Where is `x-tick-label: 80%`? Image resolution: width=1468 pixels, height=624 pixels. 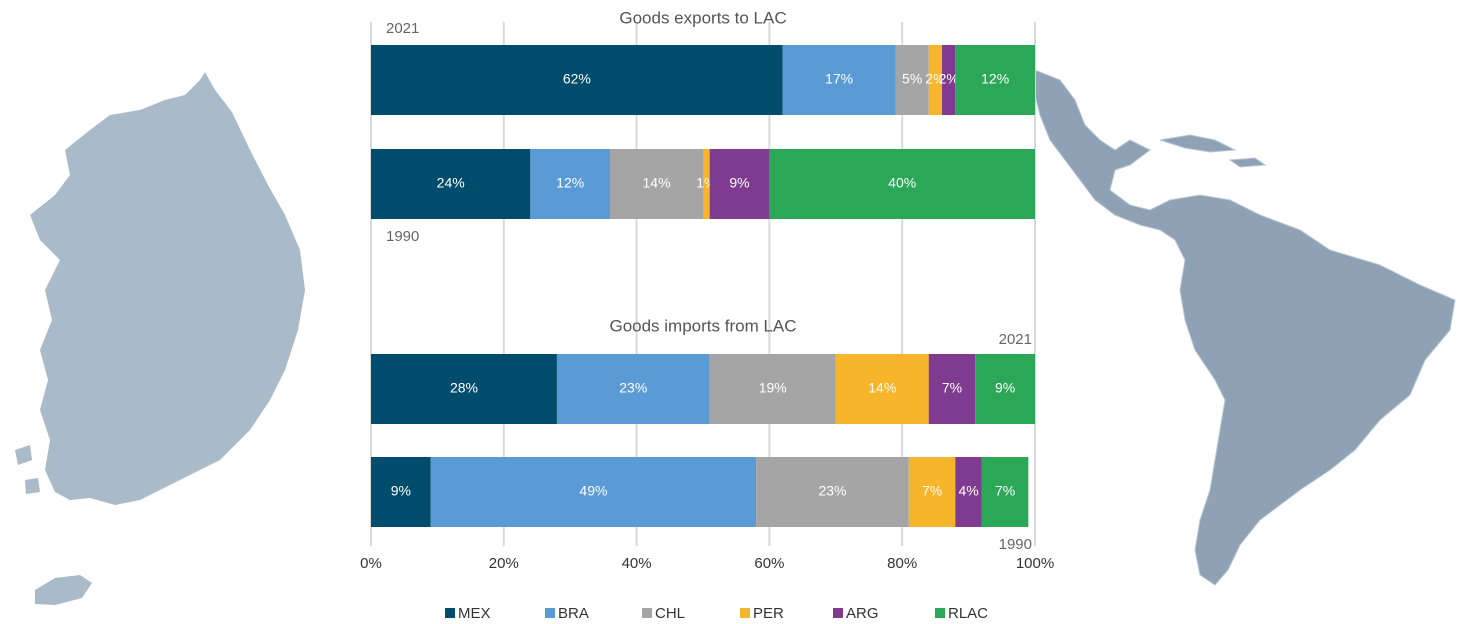 x-tick-label: 80% is located at coordinates (902, 563).